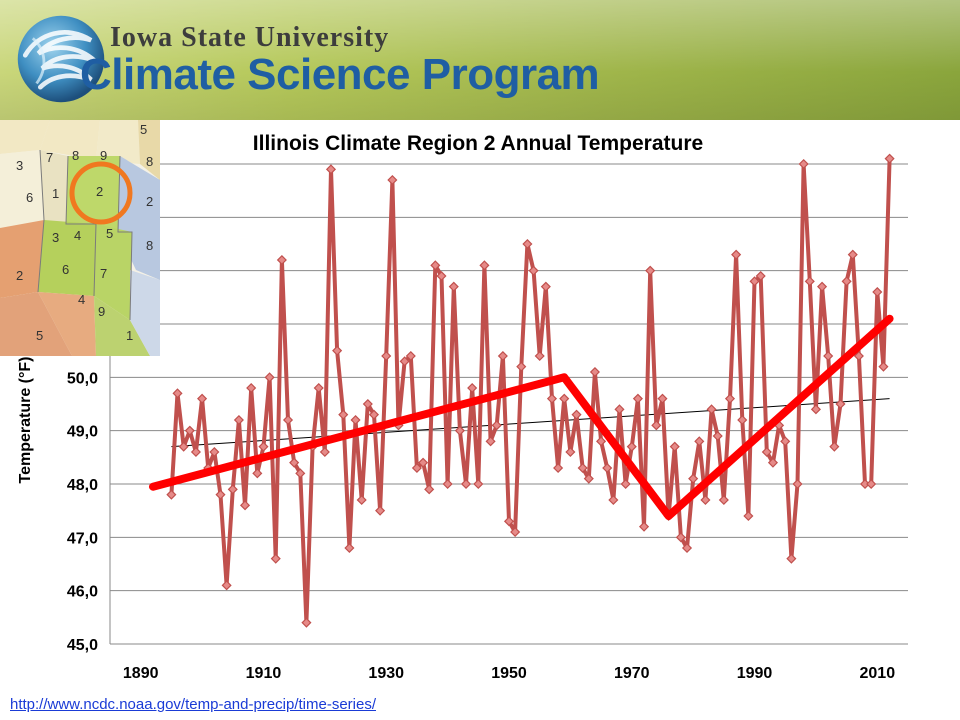  I want to click on map-region-label: 4, so click(81, 299).